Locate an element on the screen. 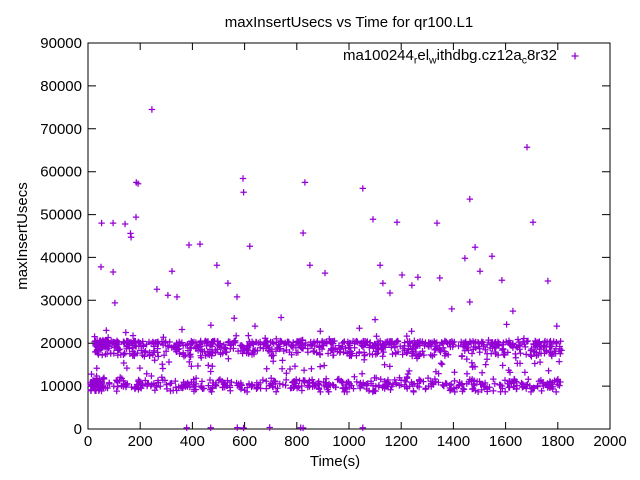  chart-title: maxInsertUsecs vs Time for qr100.L1 is located at coordinates (349, 22).